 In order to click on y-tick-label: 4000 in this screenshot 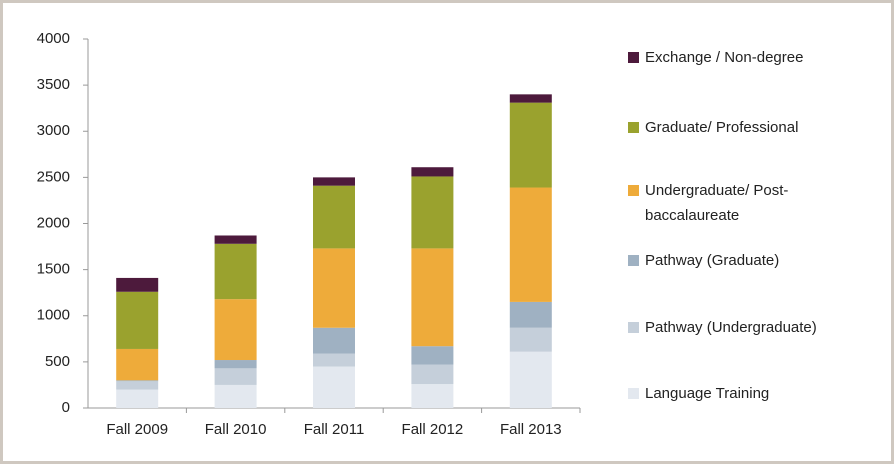, I will do `click(53, 38)`.